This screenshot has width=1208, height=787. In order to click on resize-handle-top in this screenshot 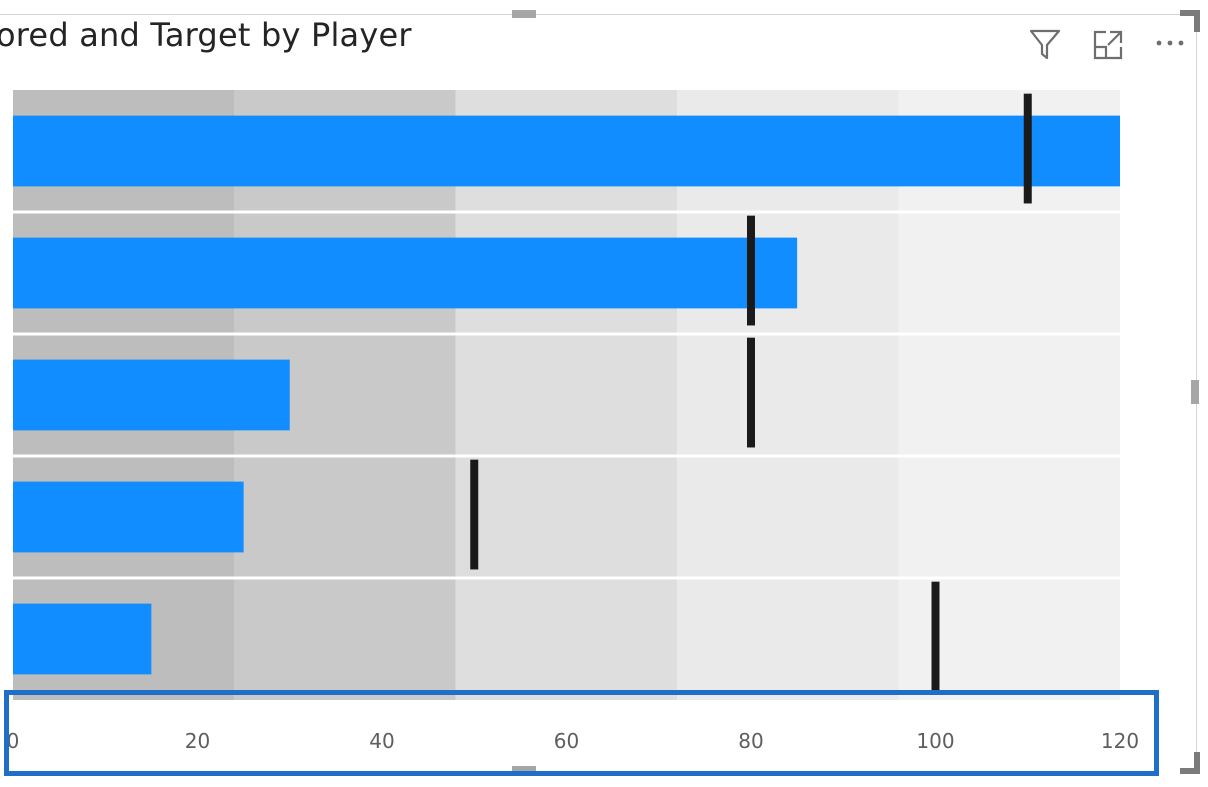, I will do `click(524, 14)`.